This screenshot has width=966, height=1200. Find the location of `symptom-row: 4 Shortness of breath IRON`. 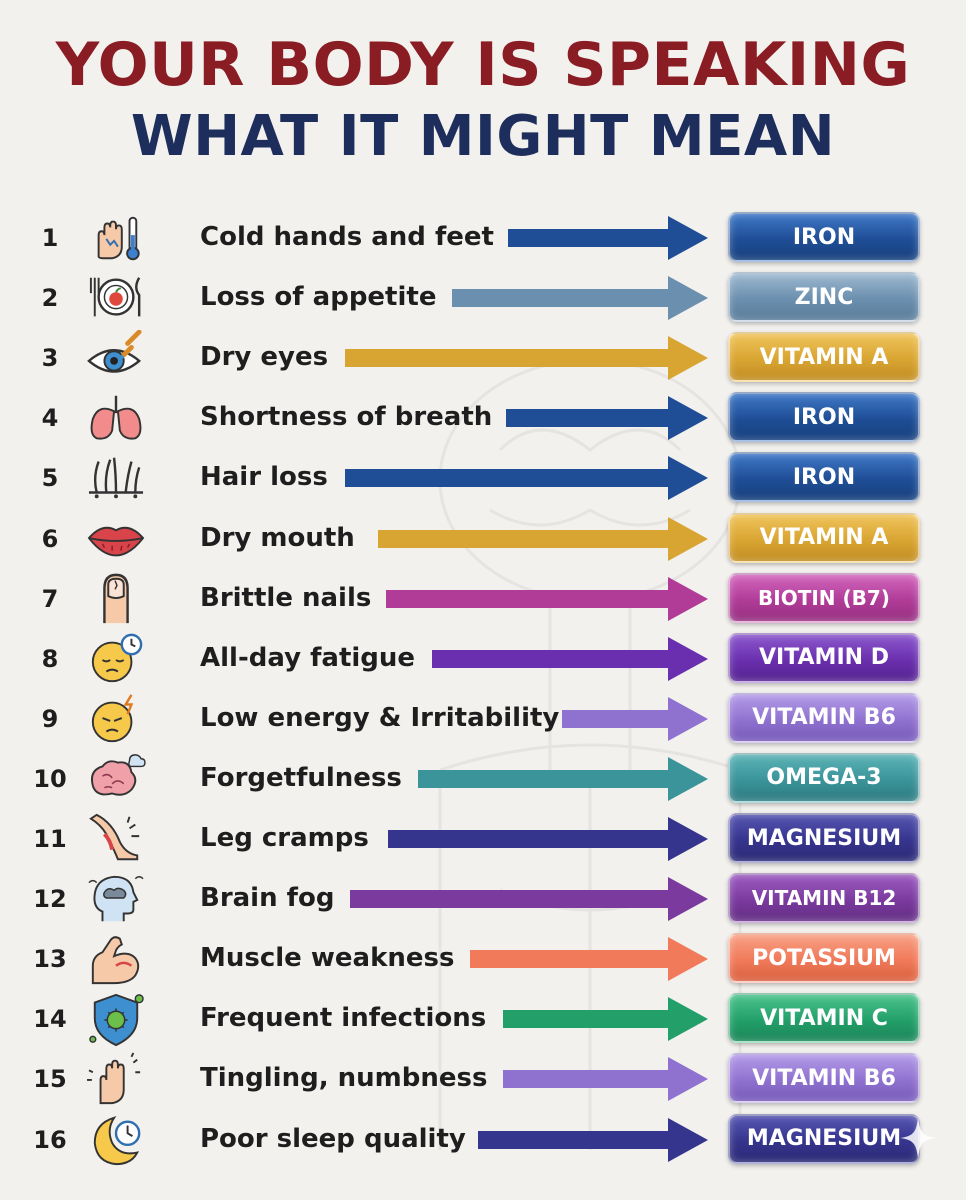

symptom-row: 4 Shortness of breath IRON is located at coordinates (483, 418).